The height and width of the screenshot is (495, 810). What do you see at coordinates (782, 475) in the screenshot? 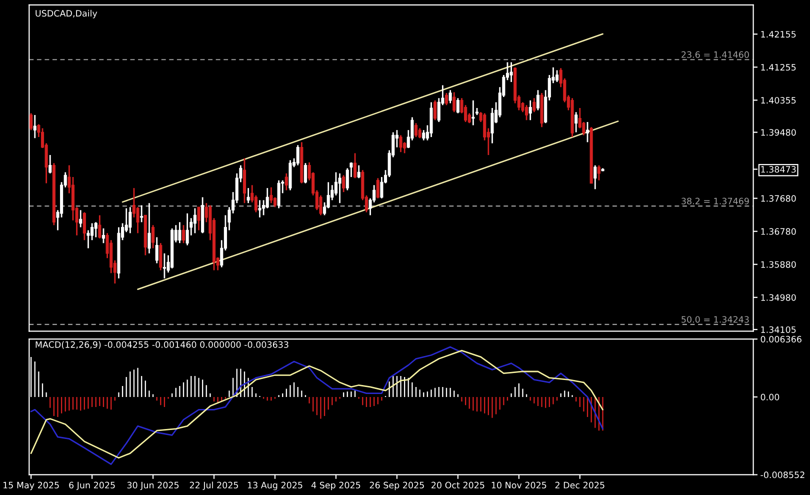
I see `y-tick-label: -0.008552` at bounding box center [782, 475].